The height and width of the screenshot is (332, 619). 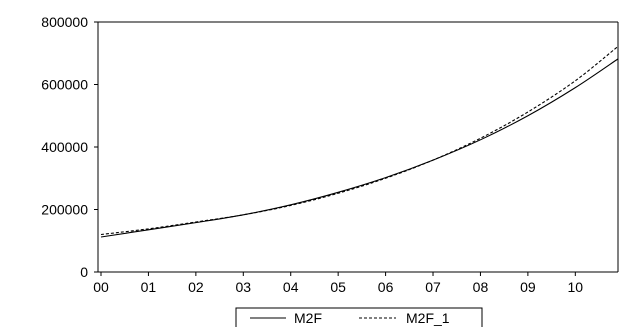 I want to click on y-tick-label: 400000, so click(x=64, y=147).